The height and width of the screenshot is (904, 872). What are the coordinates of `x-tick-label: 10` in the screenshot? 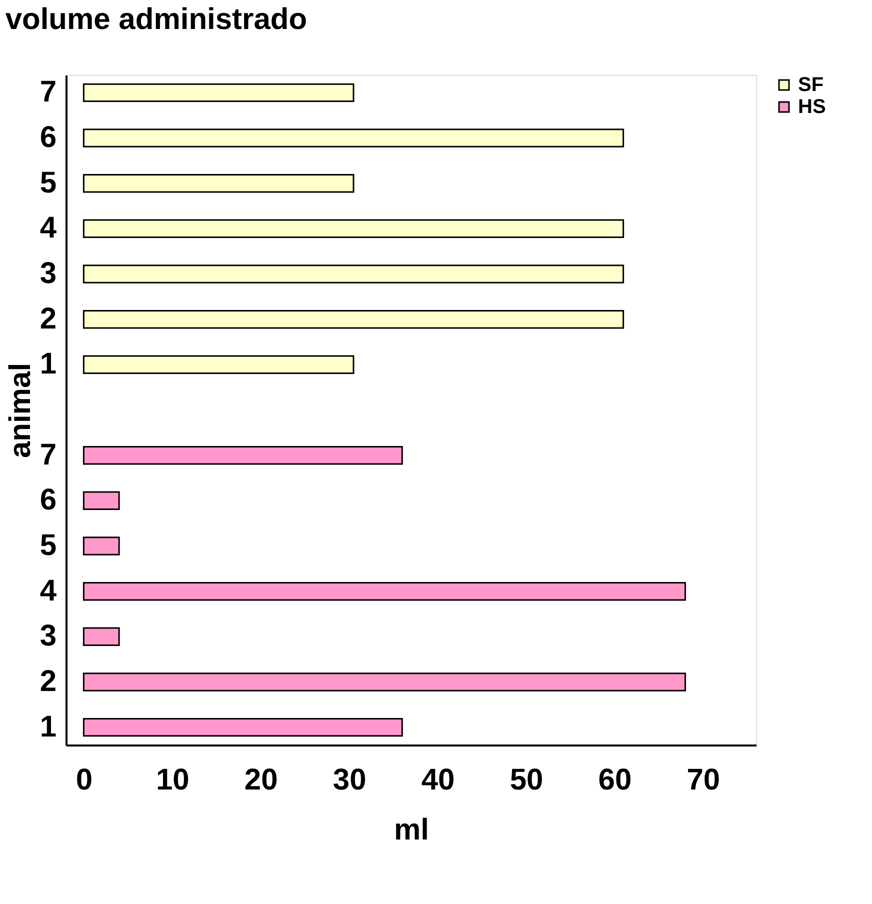 It's located at (173, 780).